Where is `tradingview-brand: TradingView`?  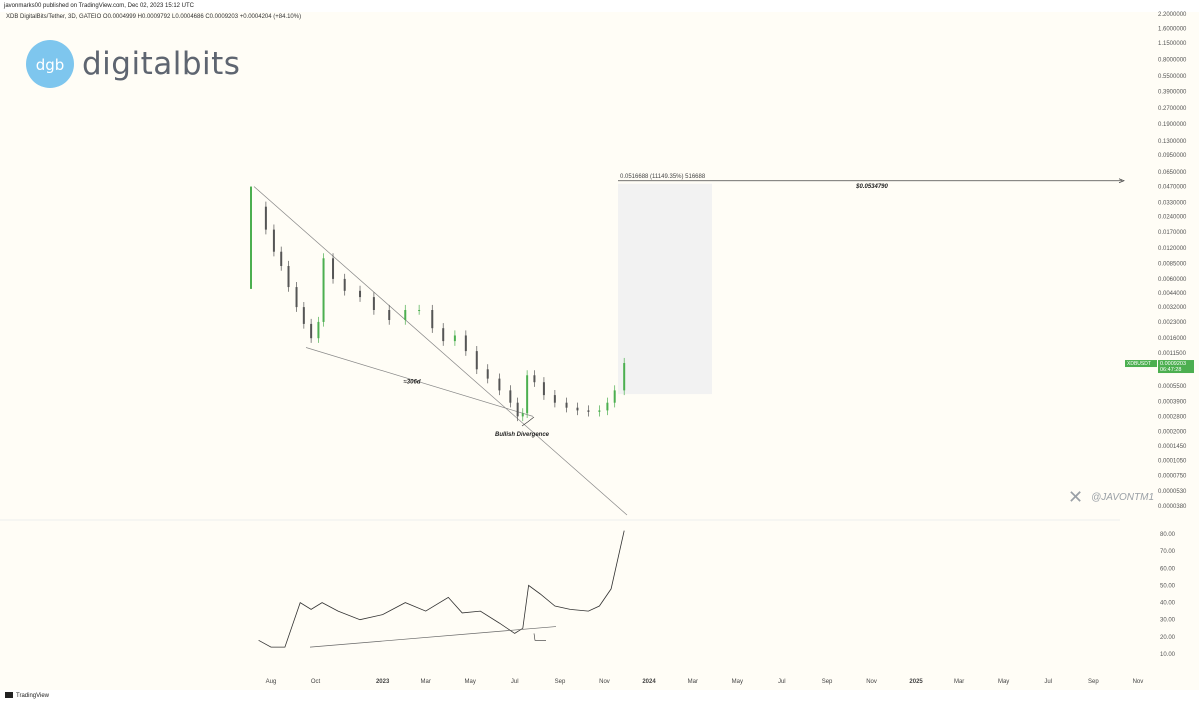 tradingview-brand: TradingView is located at coordinates (27, 695).